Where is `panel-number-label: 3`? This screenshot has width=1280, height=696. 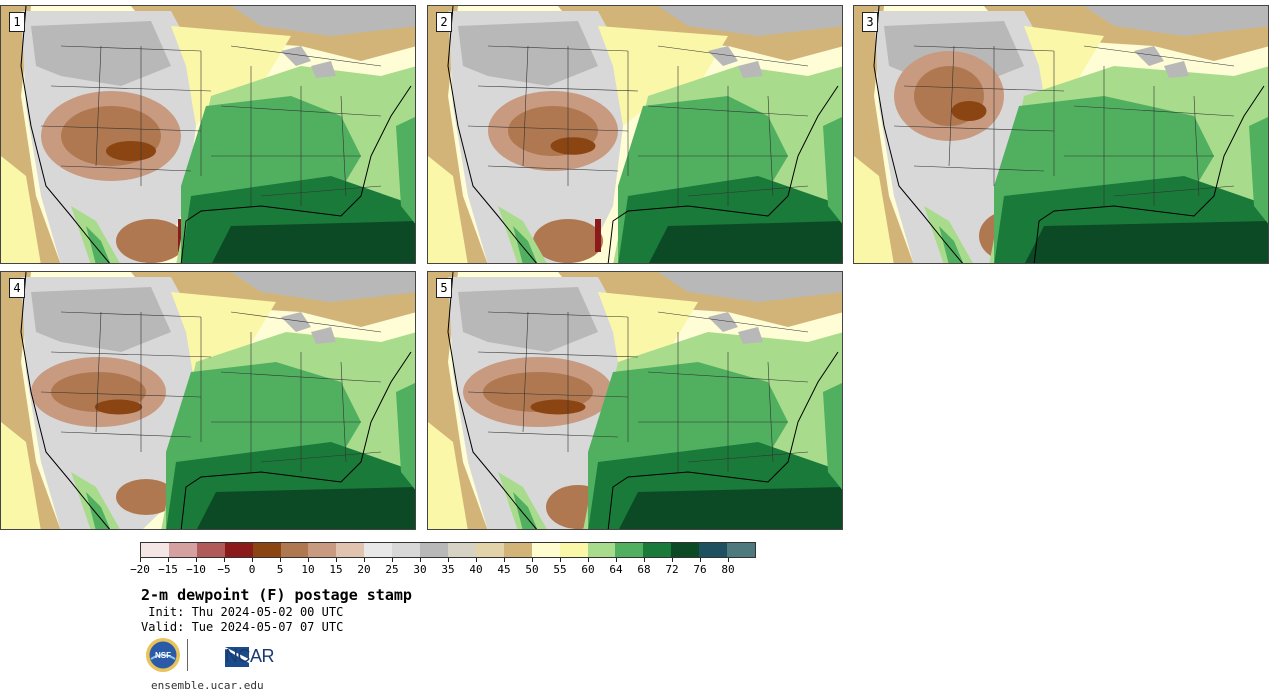 panel-number-label: 3 is located at coordinates (870, 22).